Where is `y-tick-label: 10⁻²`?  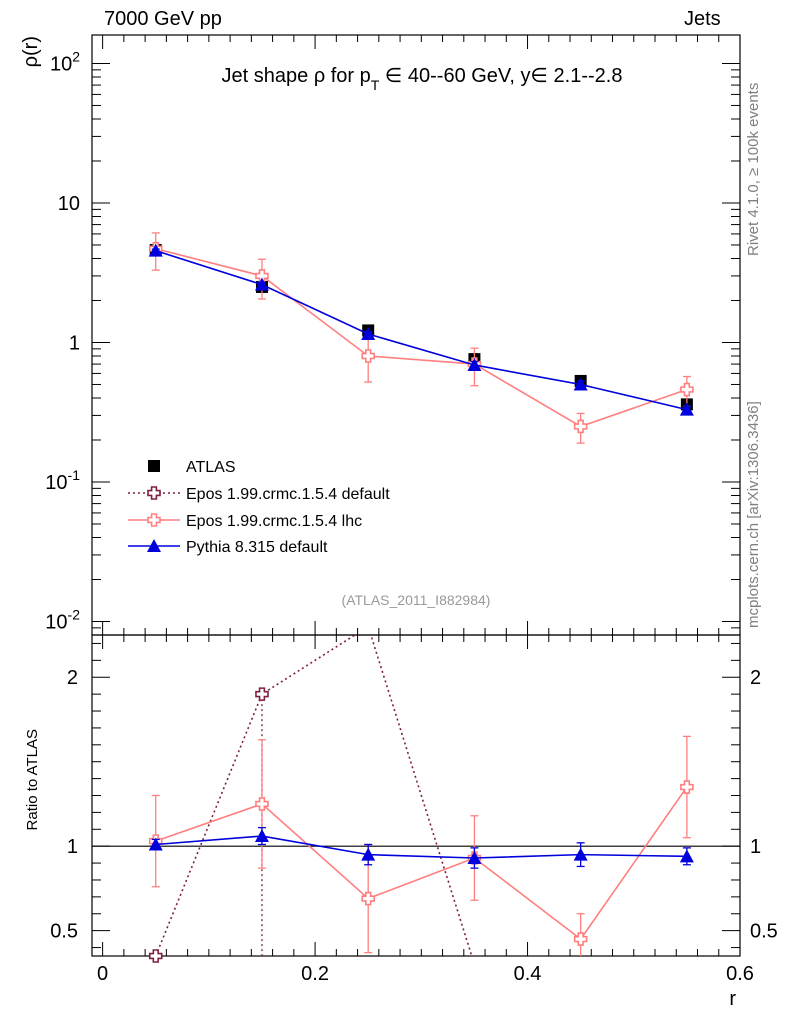
y-tick-label: 10⁻² is located at coordinates (62, 619).